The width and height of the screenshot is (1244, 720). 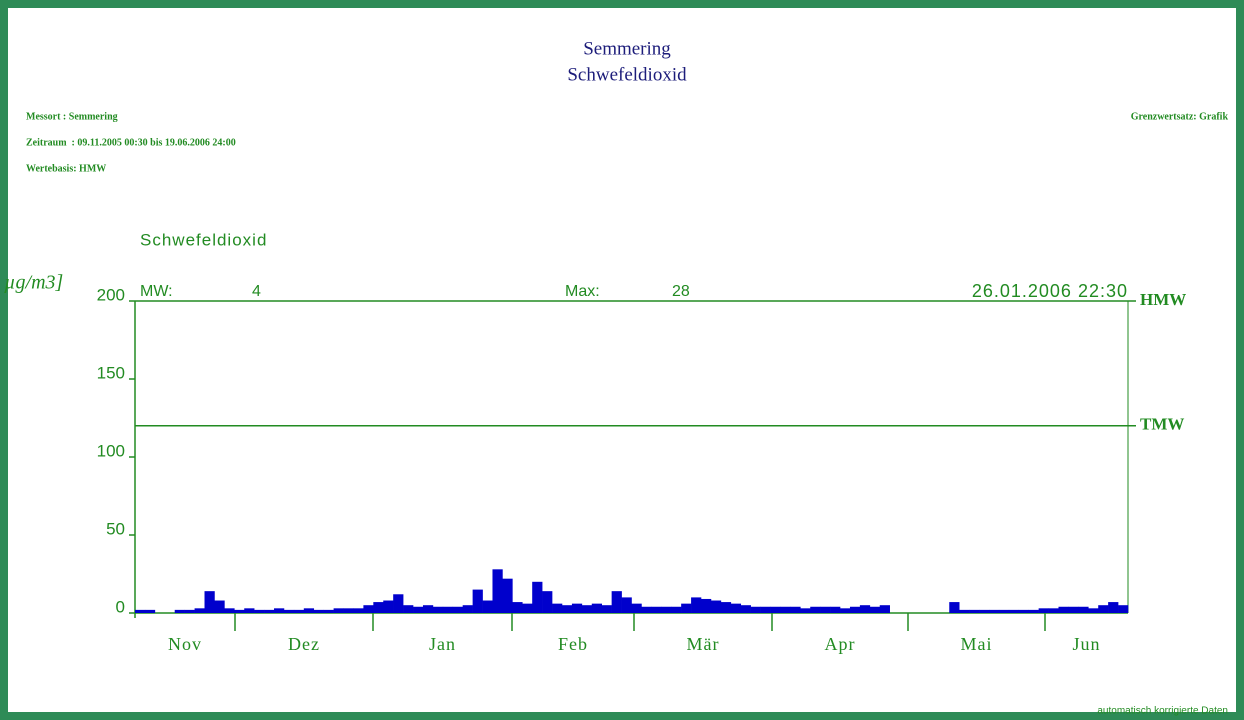 What do you see at coordinates (442, 644) in the screenshot?
I see `x-tick-label: Jan` at bounding box center [442, 644].